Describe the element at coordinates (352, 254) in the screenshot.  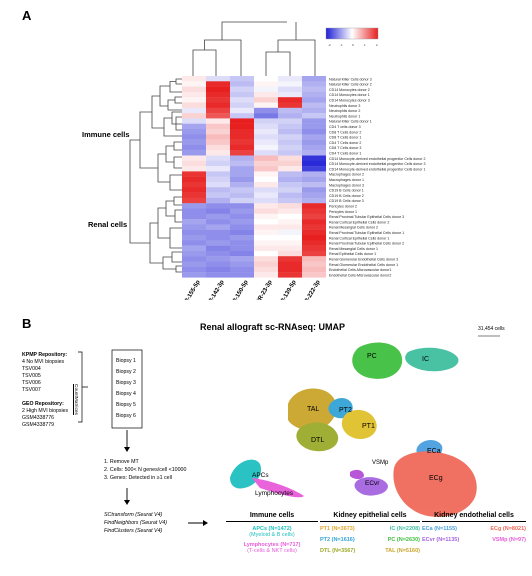
I see `heatmap-row-label: Renal Epithelial Cells donor 1` at that location.